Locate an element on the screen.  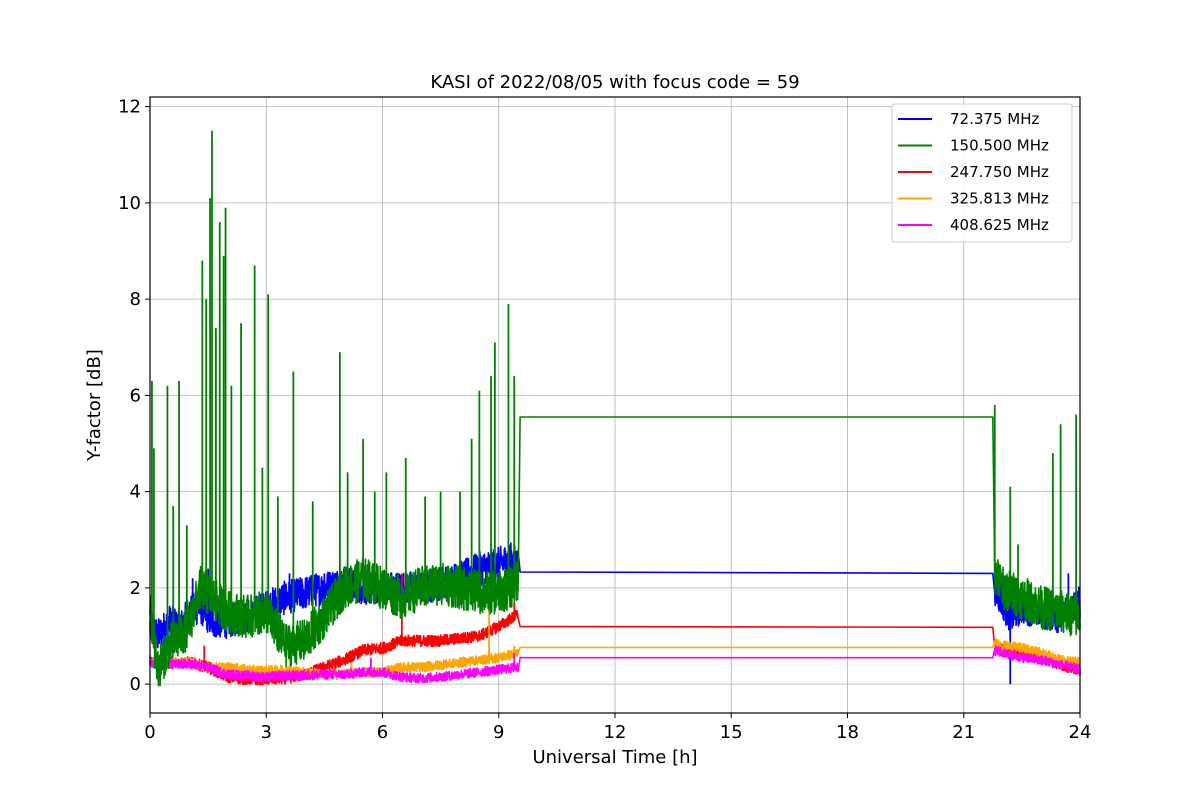
y-tick-label: 12 is located at coordinates (129, 107).